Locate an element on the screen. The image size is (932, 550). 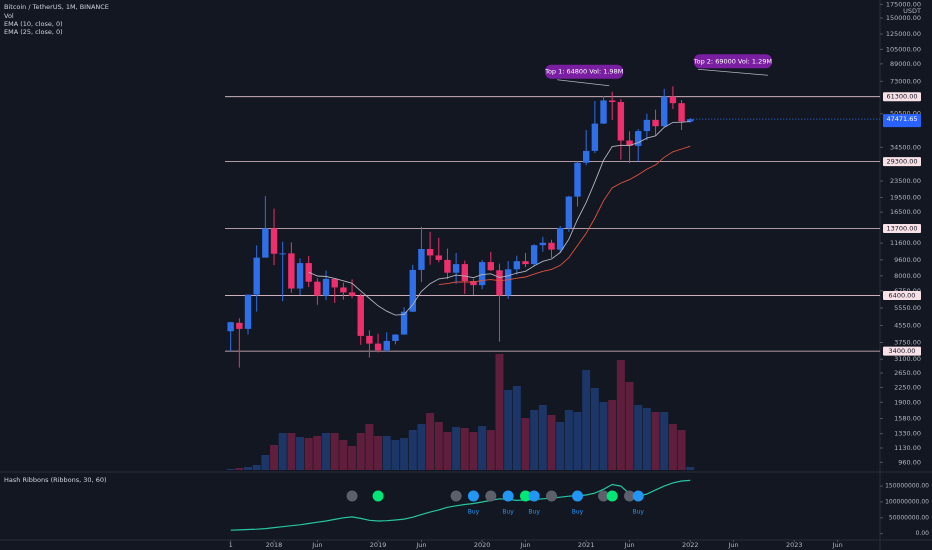
y-tick-label: 1330.00 is located at coordinates (907, 434).